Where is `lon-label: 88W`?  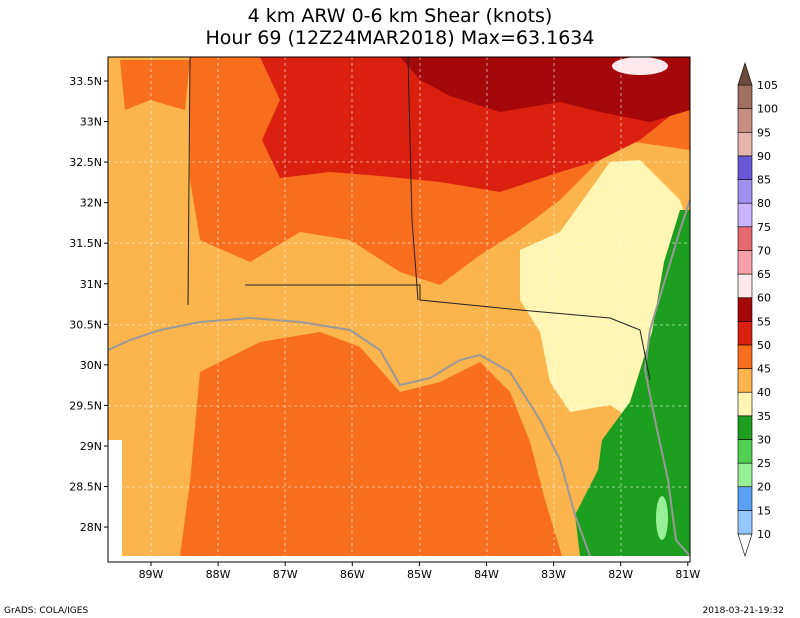 lon-label: 88W is located at coordinates (218, 574).